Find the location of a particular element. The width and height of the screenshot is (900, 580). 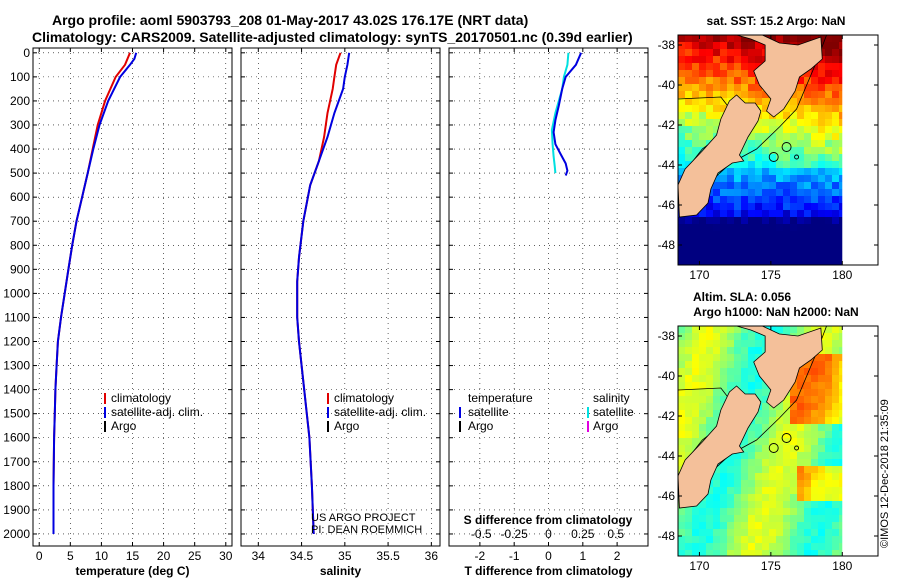

depth-tick-label: 700 is located at coordinates (20, 221).